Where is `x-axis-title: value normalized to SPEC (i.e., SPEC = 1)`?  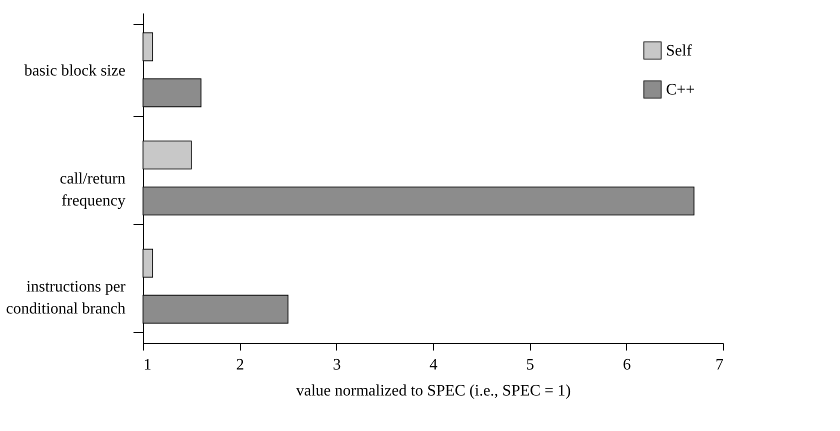
x-axis-title: value normalized to SPEC (i.e., SPEC = 1) is located at coordinates (433, 391).